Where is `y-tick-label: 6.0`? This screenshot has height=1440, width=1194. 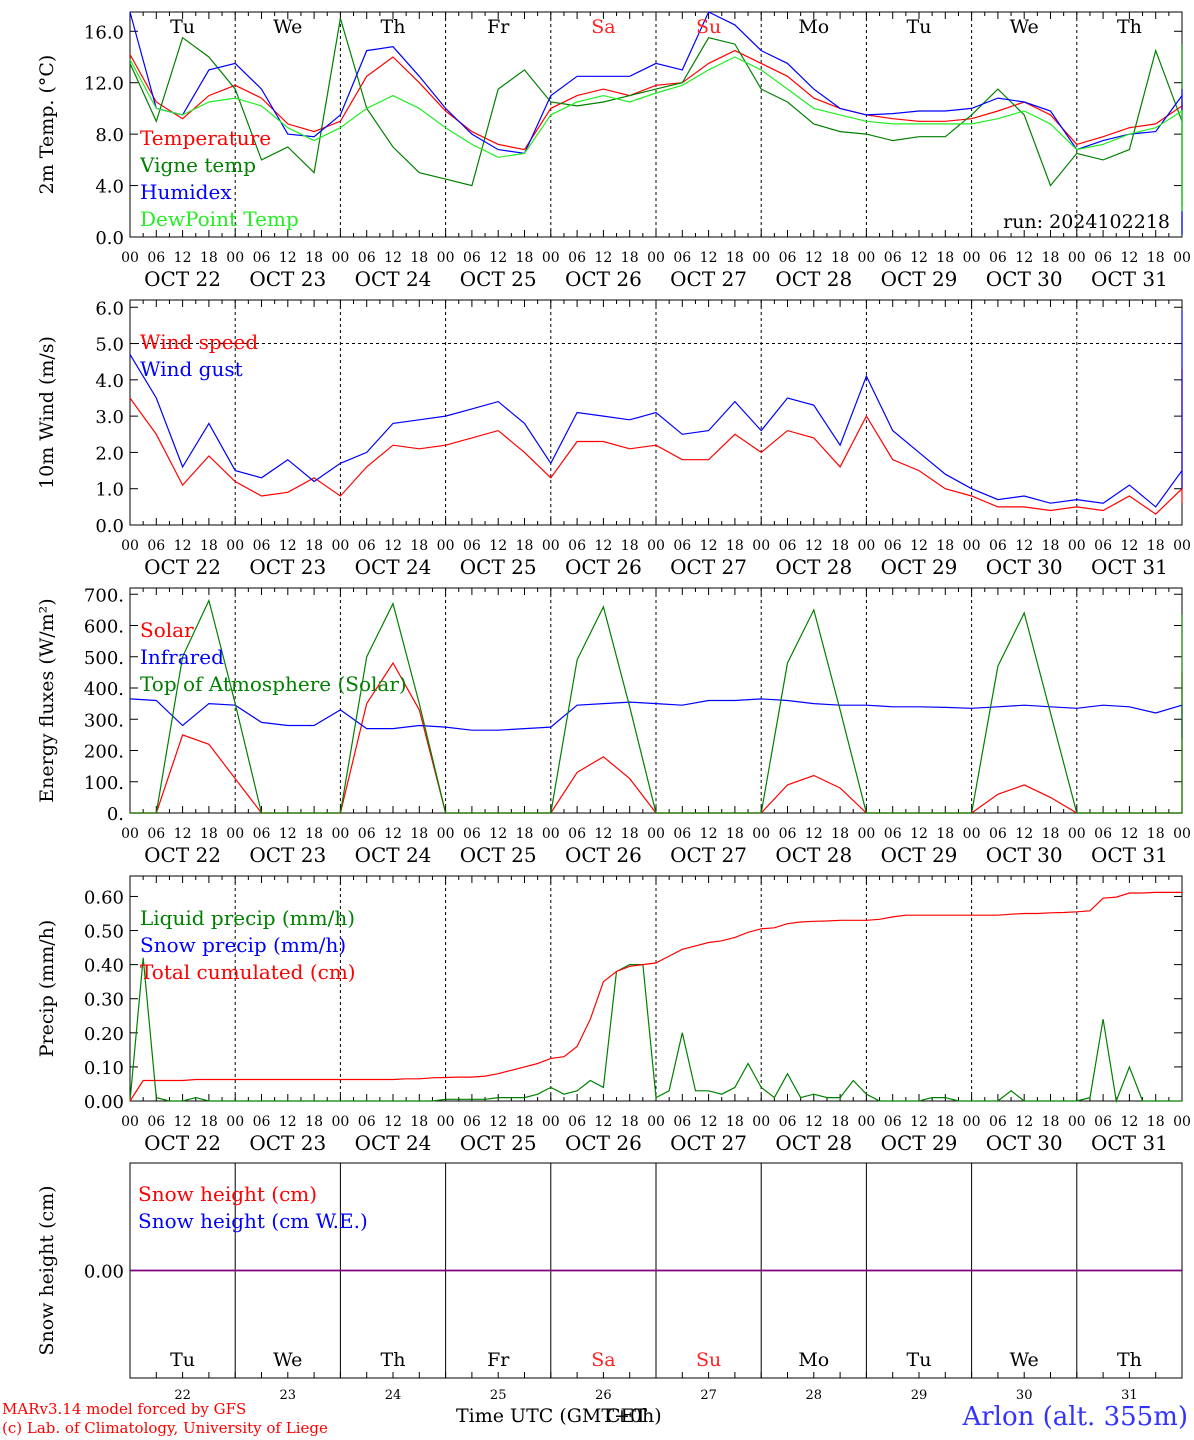
y-tick-label: 6.0 is located at coordinates (109, 308).